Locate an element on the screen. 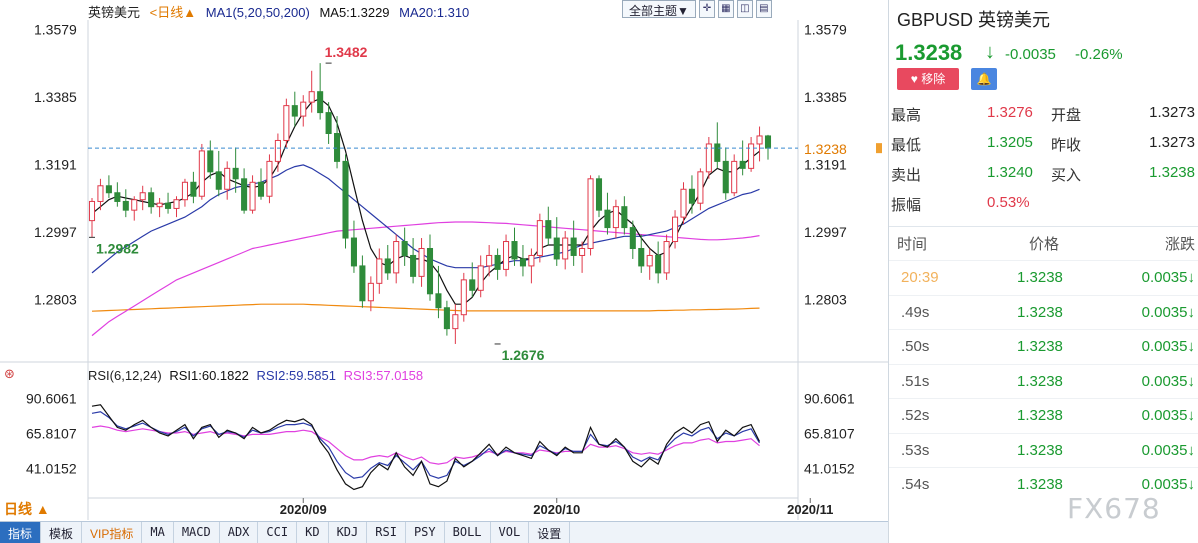 The width and height of the screenshot is (1198, 543). symbol-label: 英镑美元 is located at coordinates (114, 12).